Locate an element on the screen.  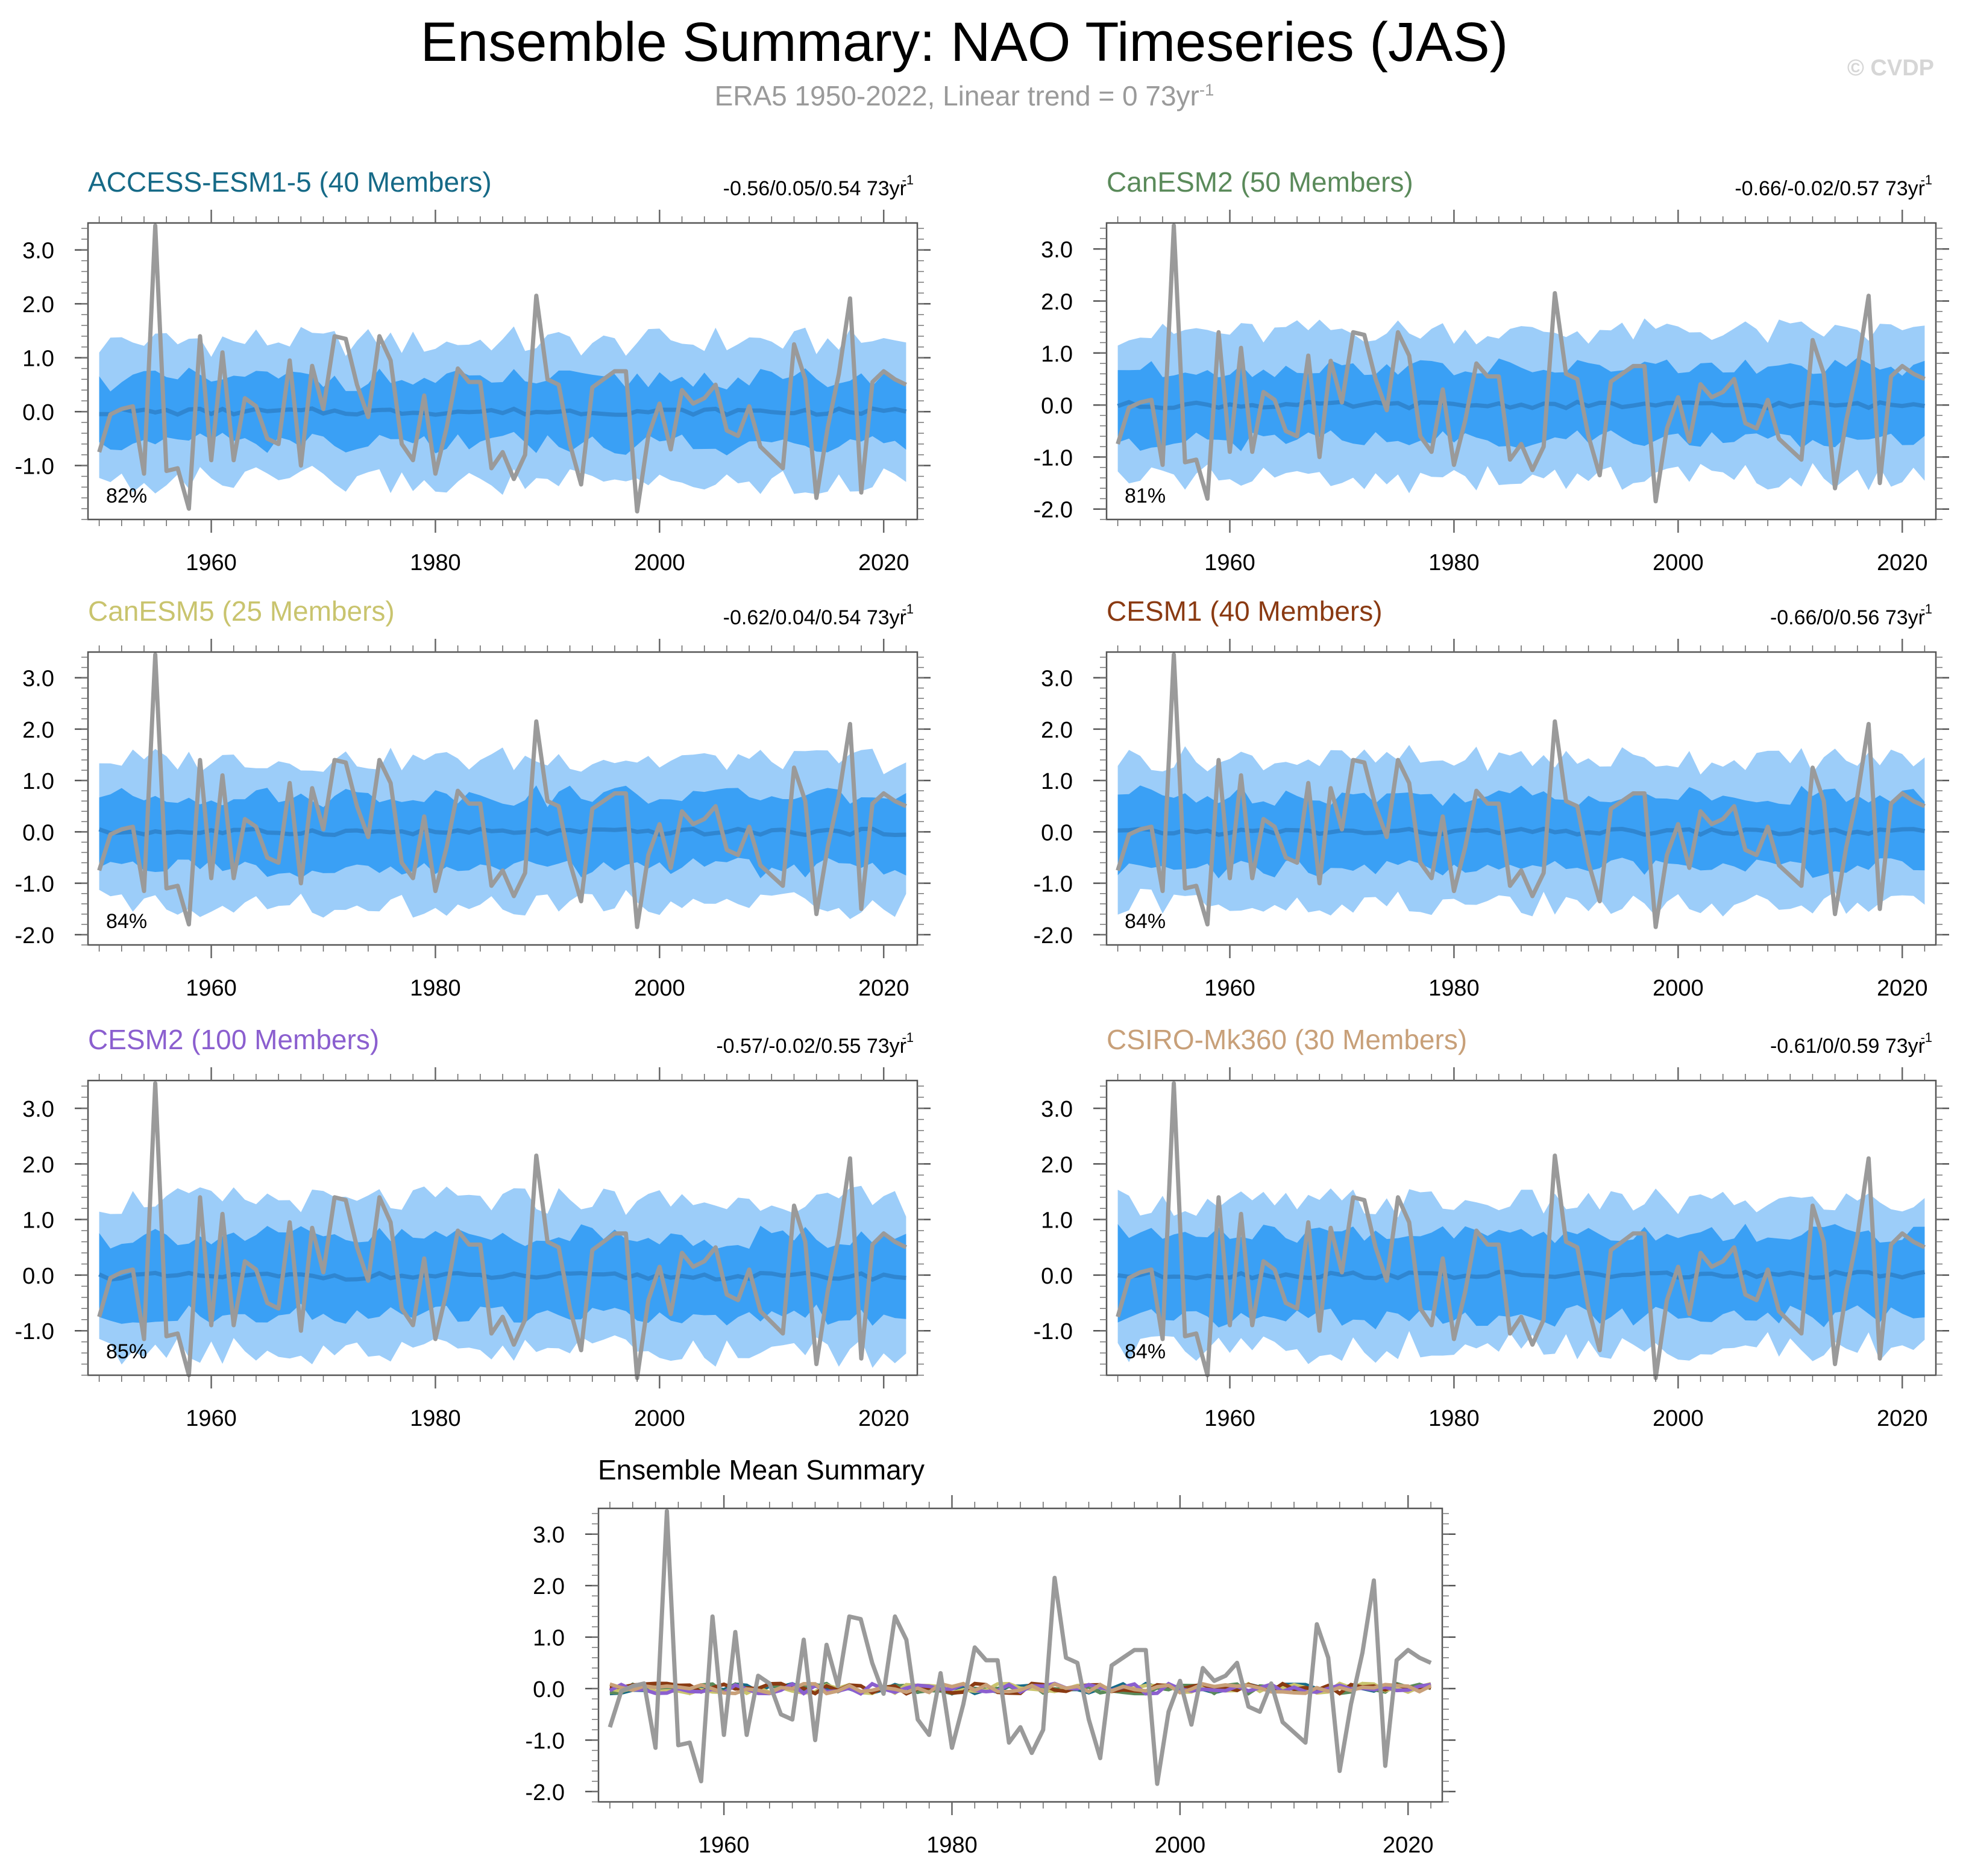
percent-label: 85% is located at coordinates (126, 1351).